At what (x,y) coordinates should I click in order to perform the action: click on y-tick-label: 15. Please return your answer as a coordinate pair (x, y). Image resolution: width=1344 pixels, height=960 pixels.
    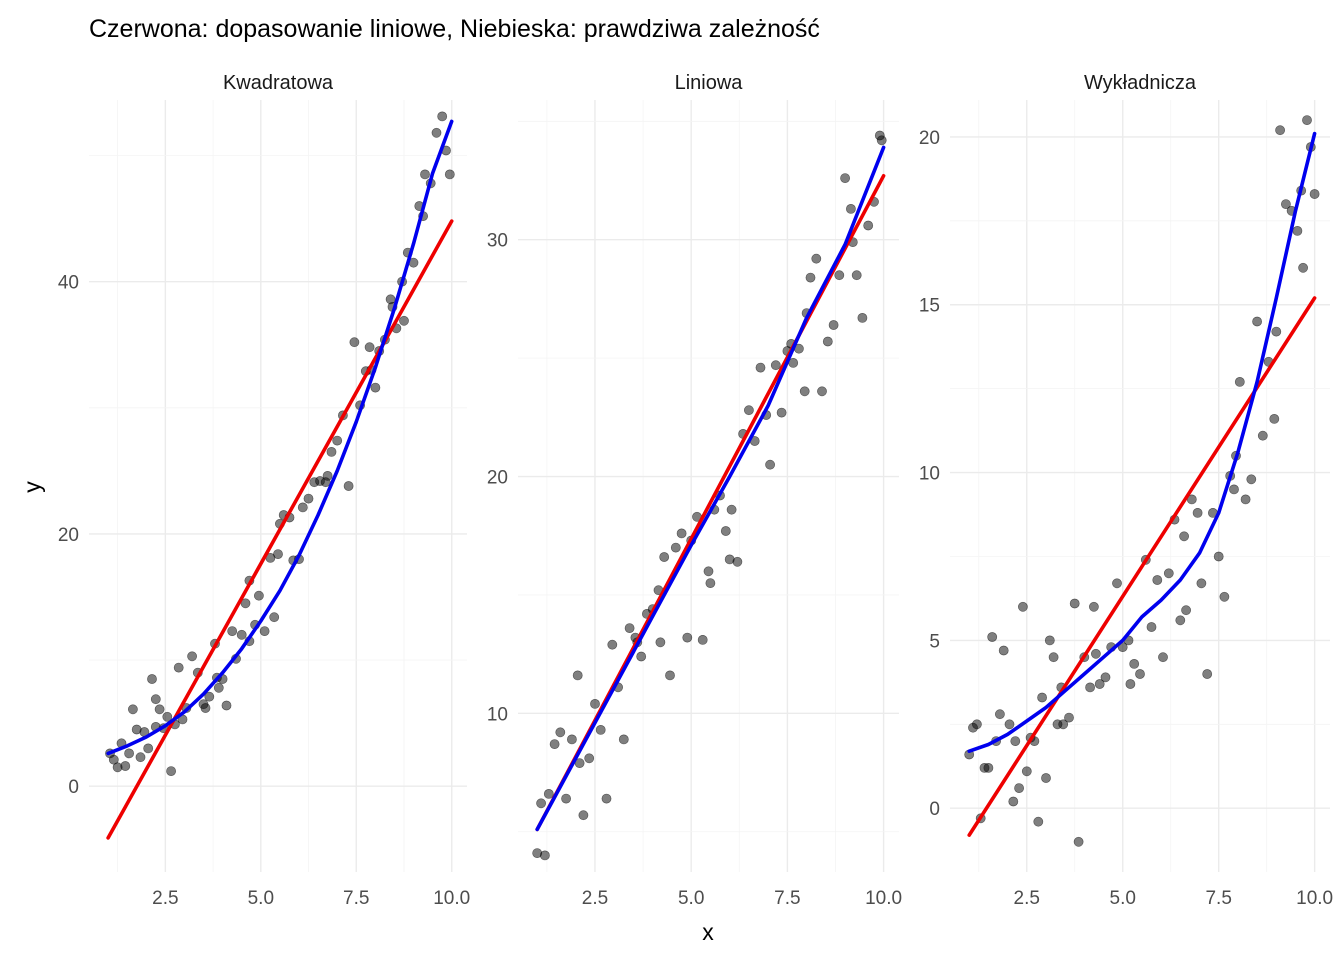
    Looking at the image, I should click on (929, 306).